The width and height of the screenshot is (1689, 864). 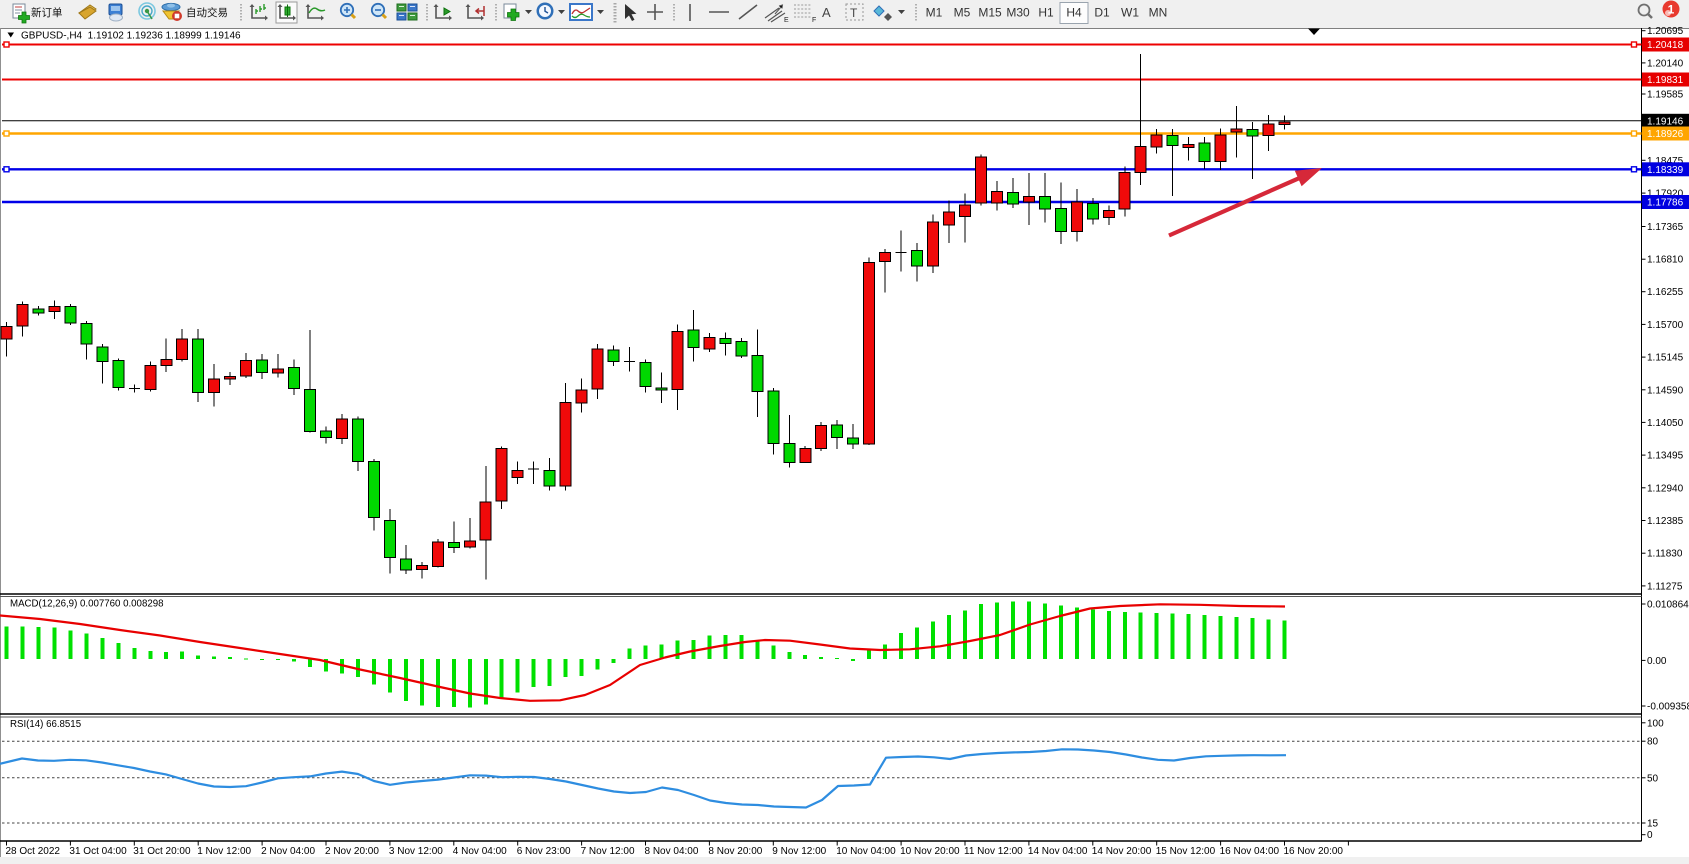 I want to click on svg-text: 1.18339, so click(x=1665, y=170).